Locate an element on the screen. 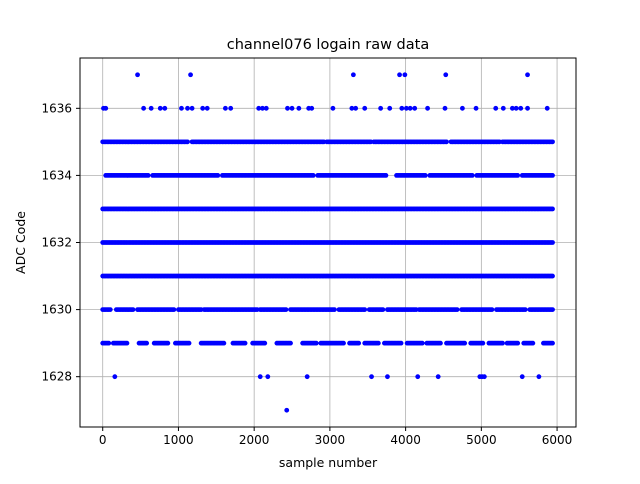 This screenshot has height=484, width=640. y-tick-label: 1628 is located at coordinates (56, 377).